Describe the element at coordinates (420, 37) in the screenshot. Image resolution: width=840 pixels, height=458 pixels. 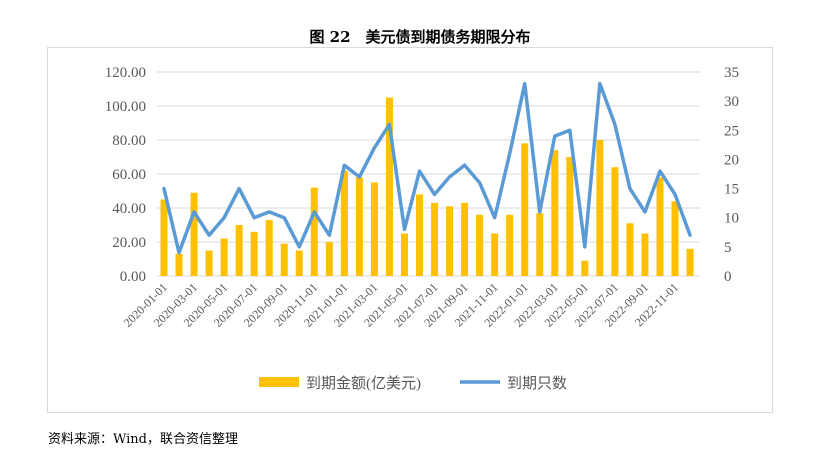
I see `chart-title: 图 22 美元债到期债务期限分布` at that location.